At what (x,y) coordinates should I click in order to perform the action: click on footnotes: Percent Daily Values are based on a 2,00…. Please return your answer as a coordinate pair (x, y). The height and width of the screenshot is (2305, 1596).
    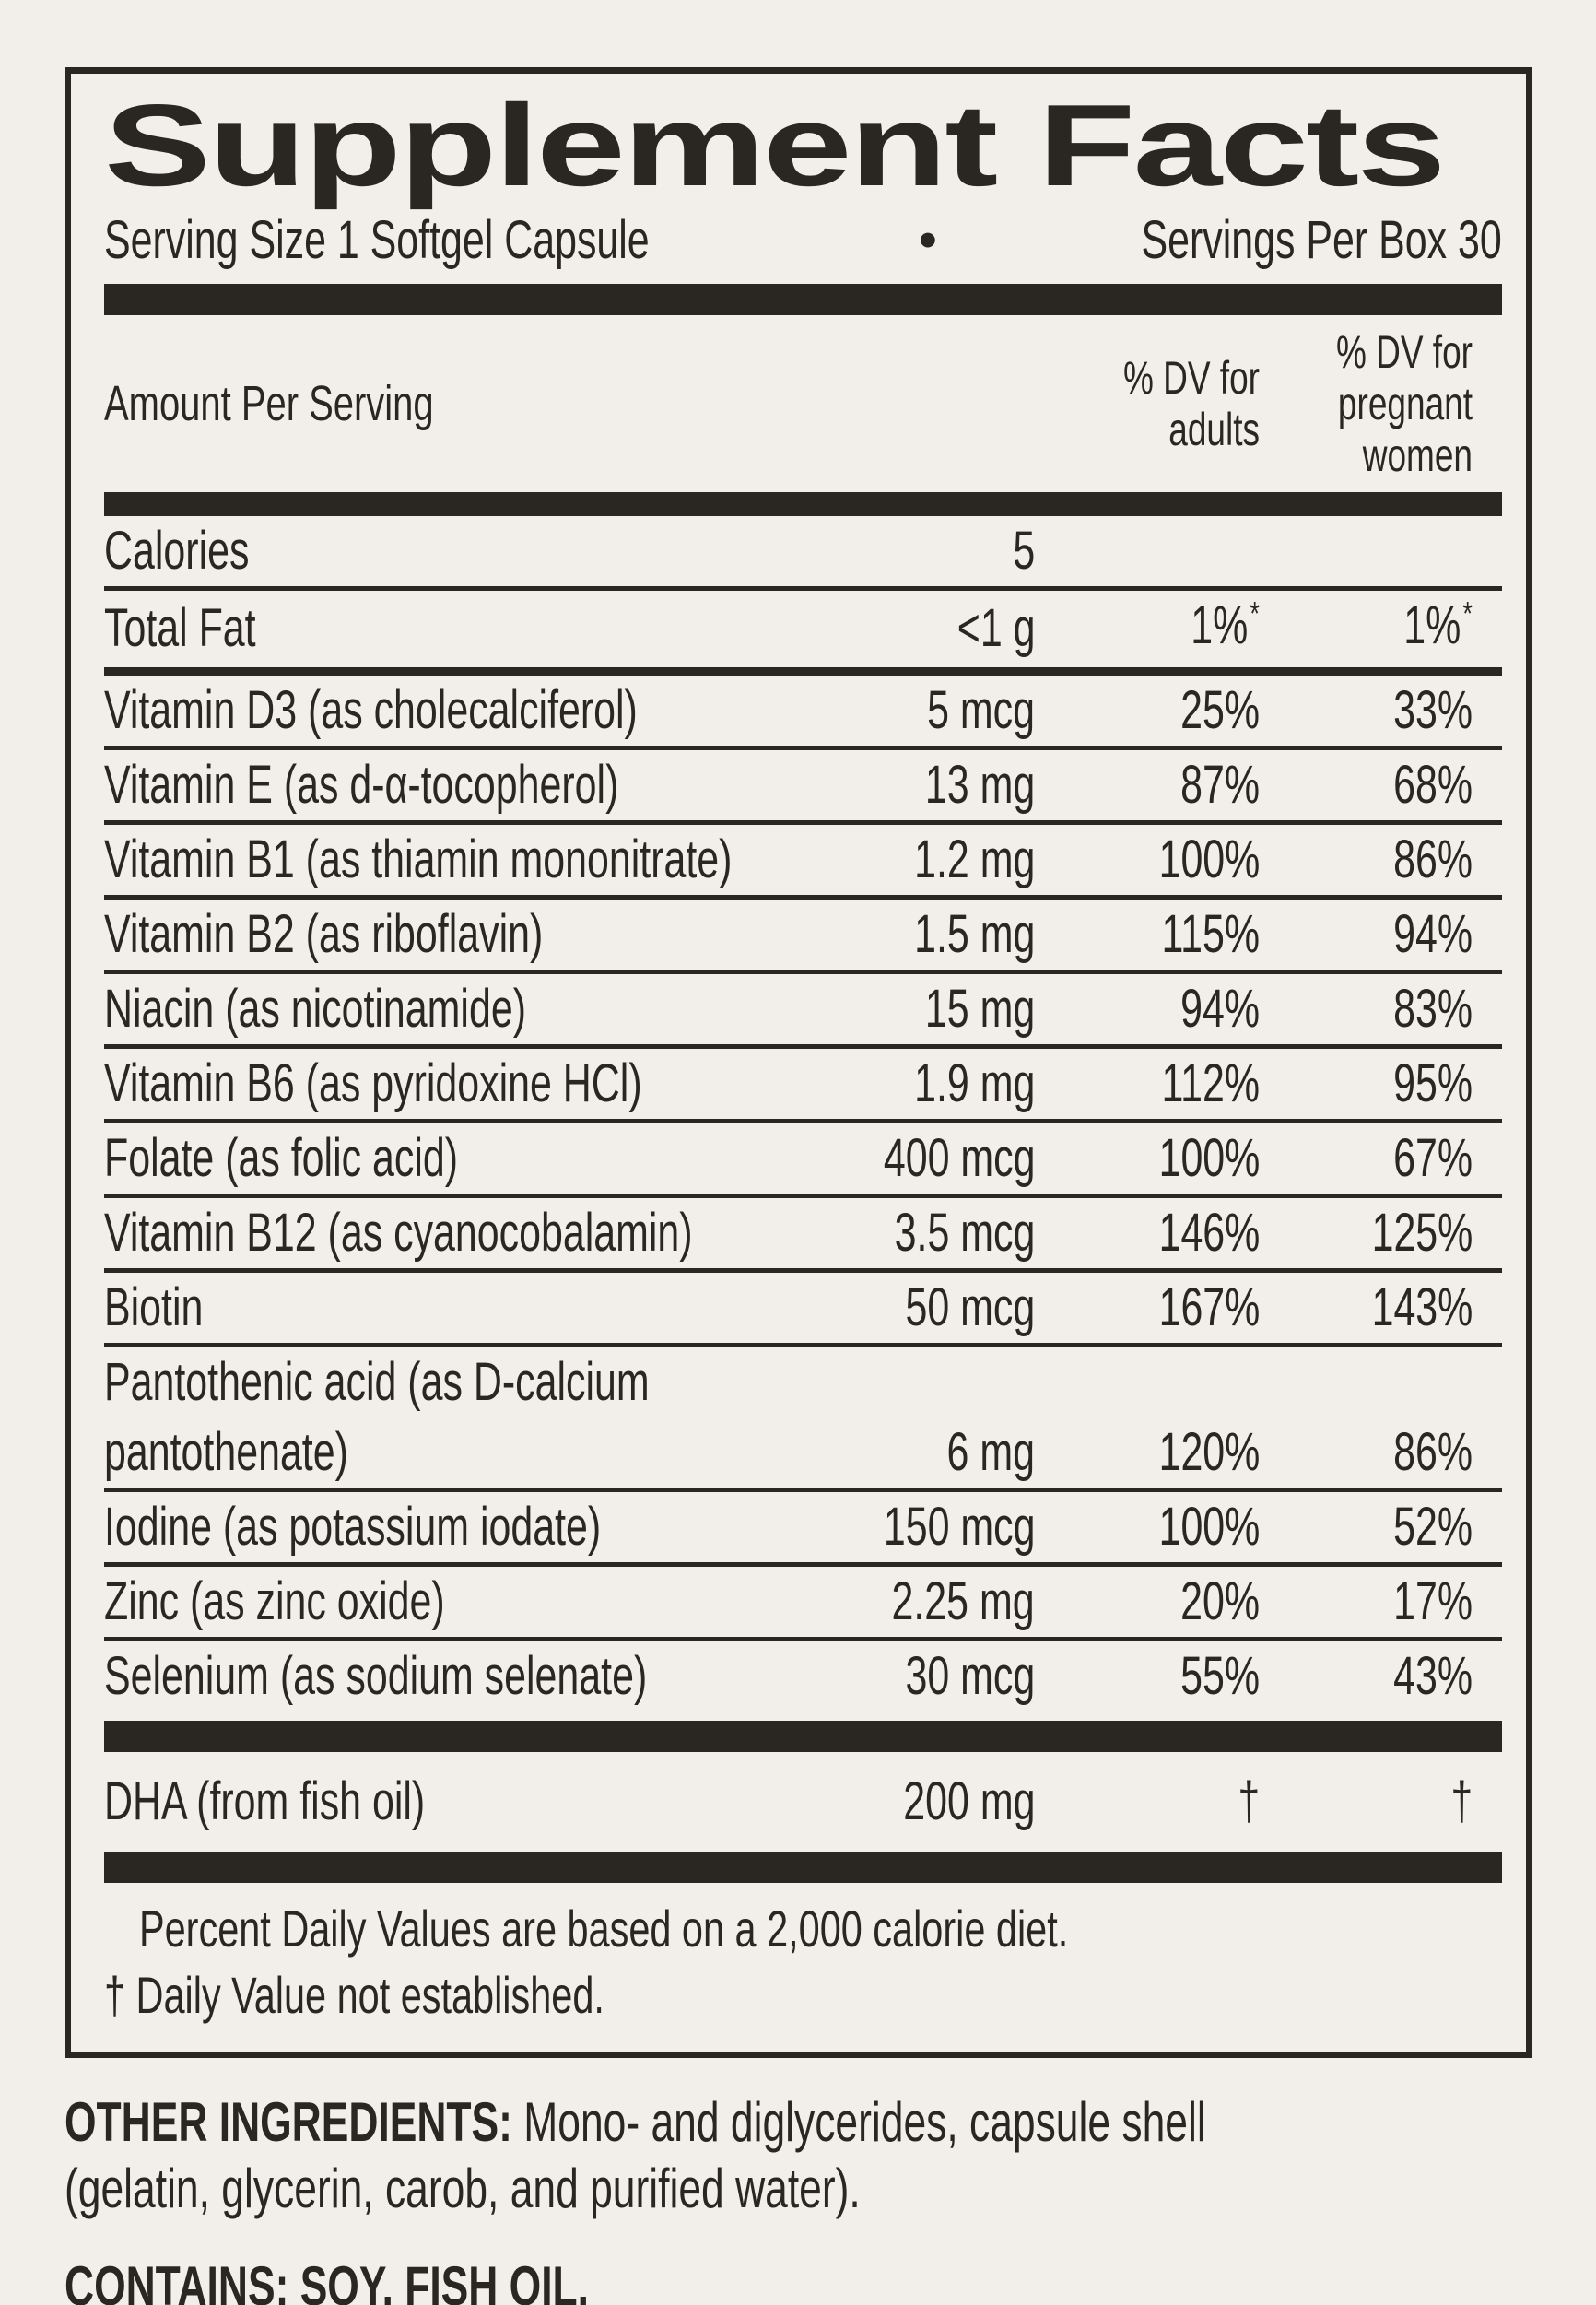
    Looking at the image, I should click on (803, 1962).